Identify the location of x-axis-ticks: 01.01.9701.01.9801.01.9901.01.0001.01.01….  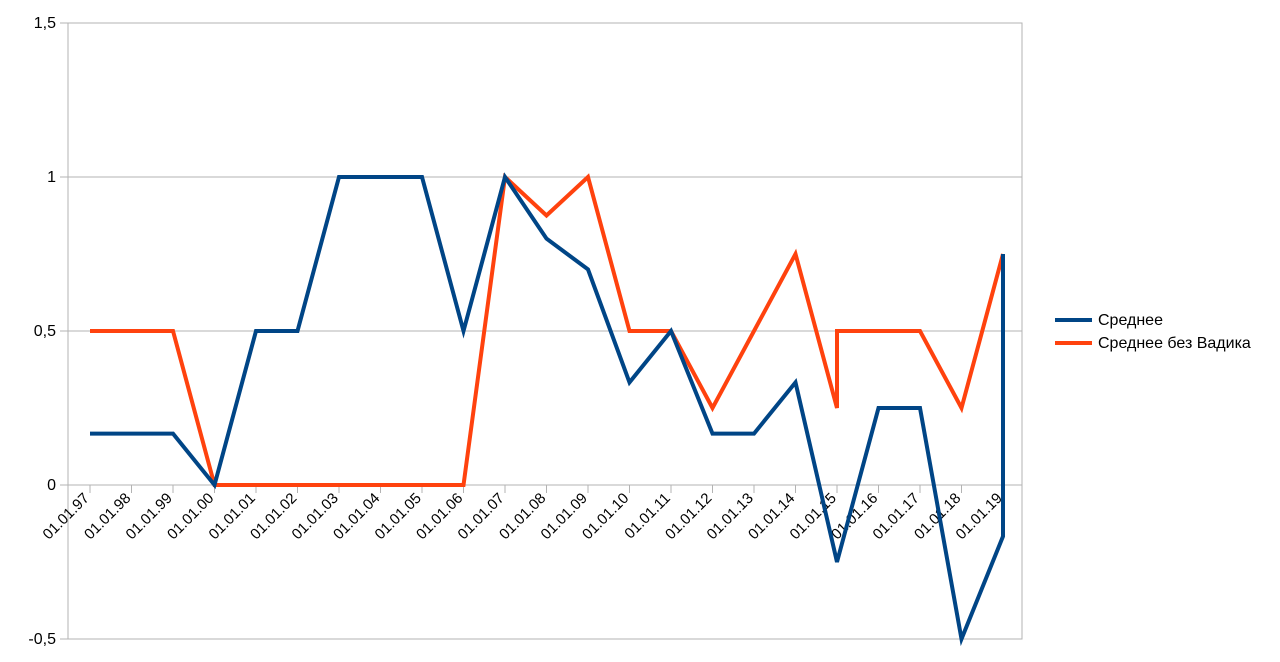
(523, 514).